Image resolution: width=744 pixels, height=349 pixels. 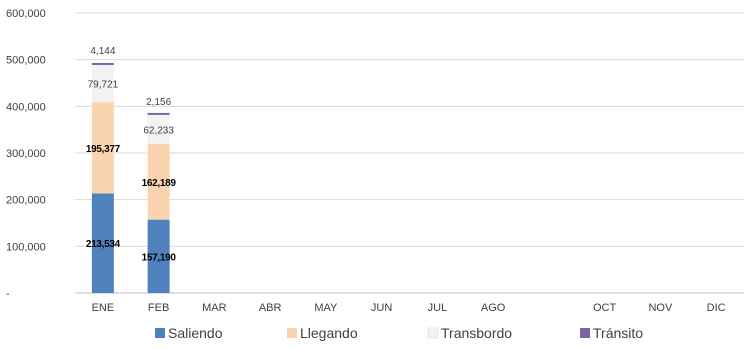 I want to click on x-tick-label: ENE, so click(x=103, y=308).